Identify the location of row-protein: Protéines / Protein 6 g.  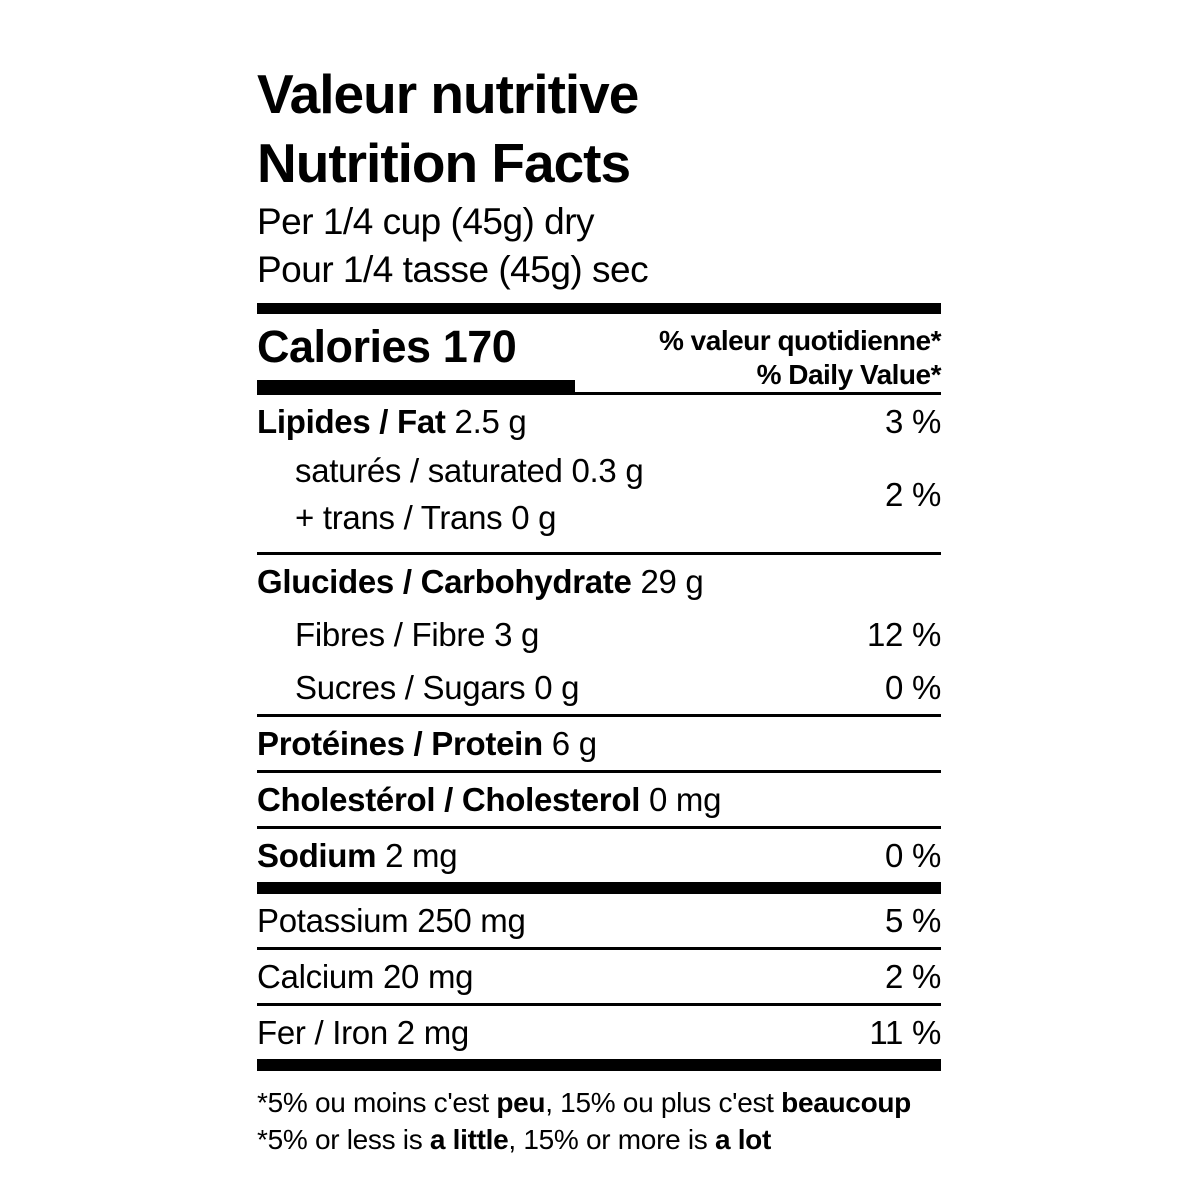
(599, 741).